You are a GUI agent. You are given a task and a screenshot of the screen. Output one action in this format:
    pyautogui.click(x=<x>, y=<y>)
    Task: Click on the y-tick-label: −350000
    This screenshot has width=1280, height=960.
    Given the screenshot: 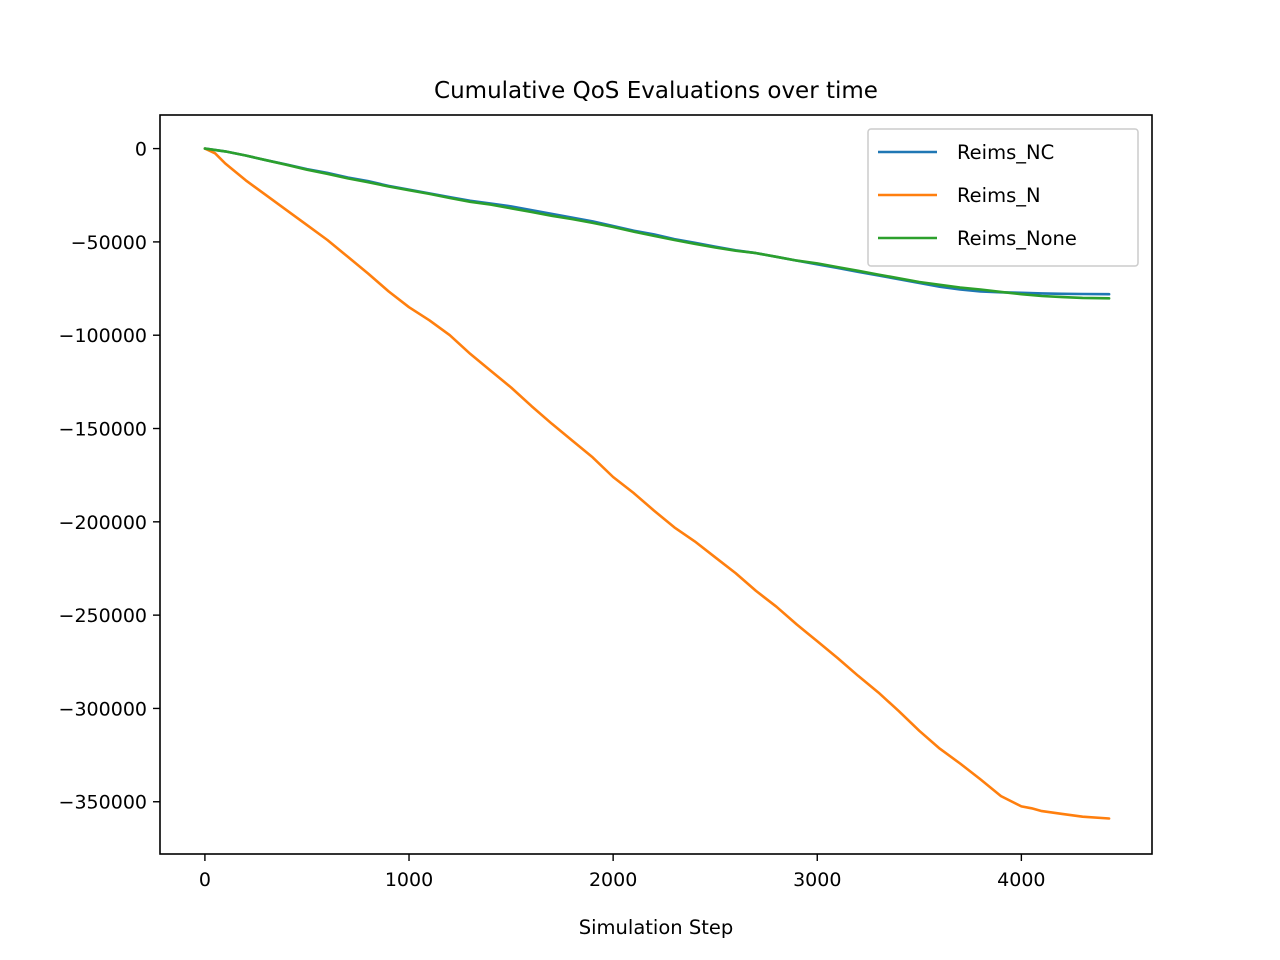 What is the action you would take?
    pyautogui.click(x=103, y=803)
    